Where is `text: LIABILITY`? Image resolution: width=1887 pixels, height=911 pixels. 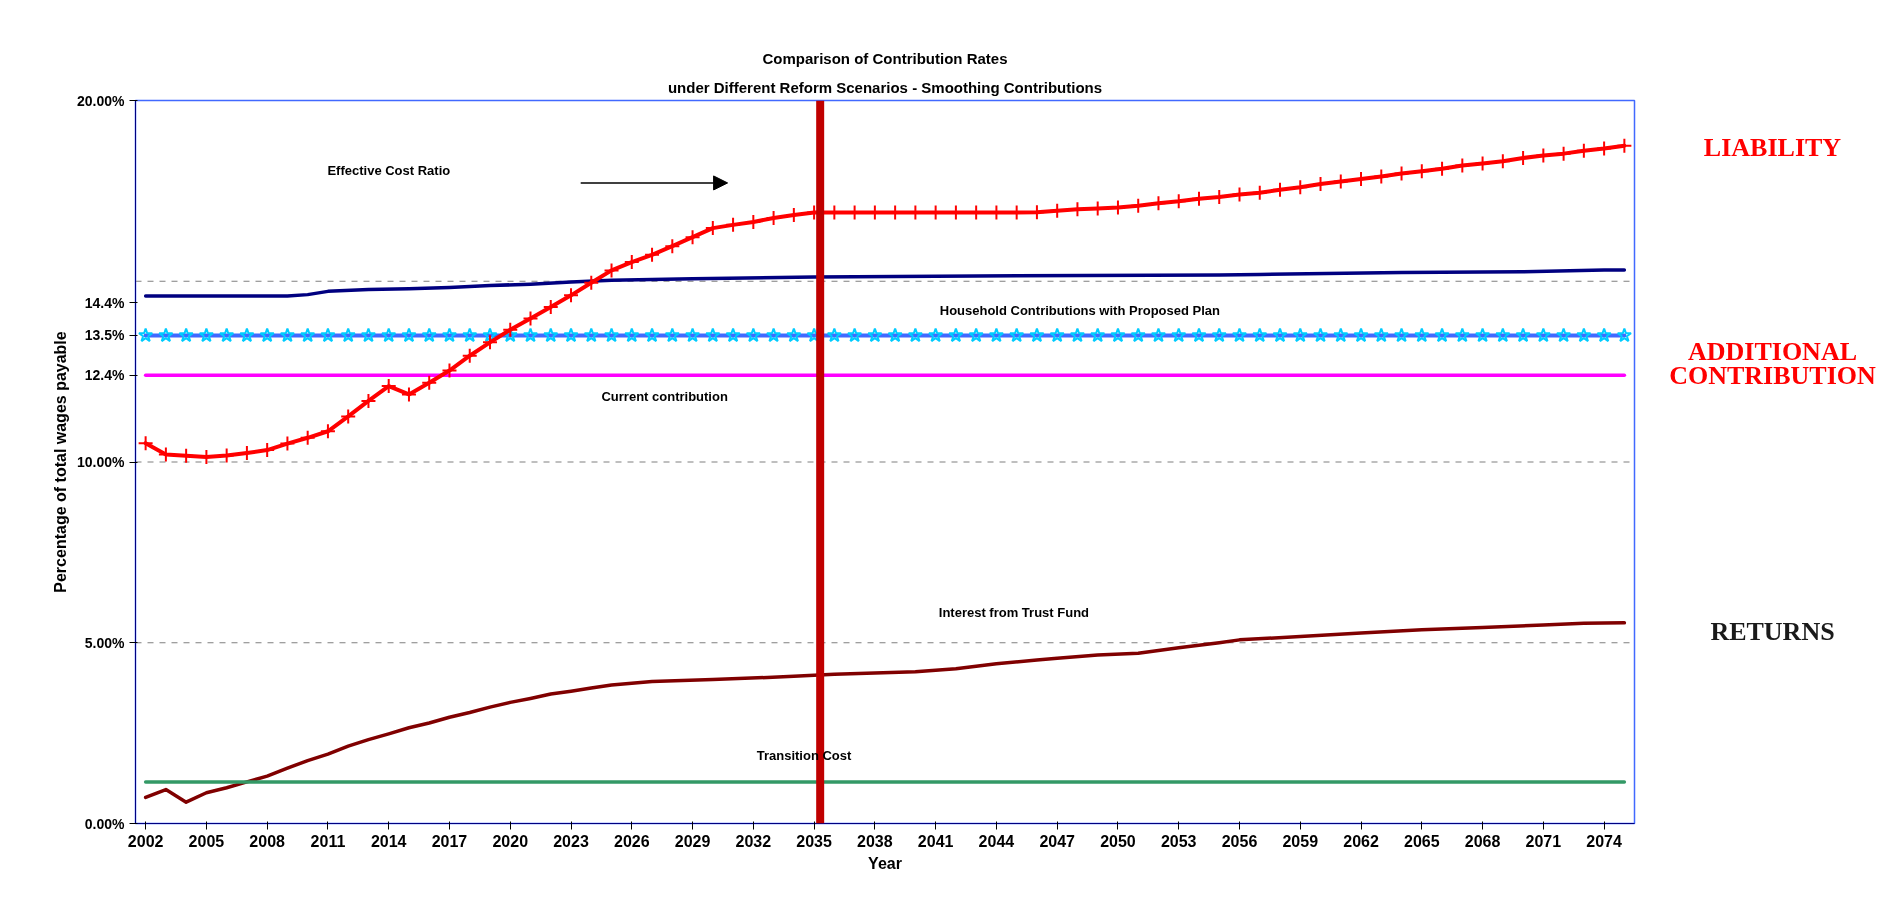 text: LIABILITY is located at coordinates (1772, 147).